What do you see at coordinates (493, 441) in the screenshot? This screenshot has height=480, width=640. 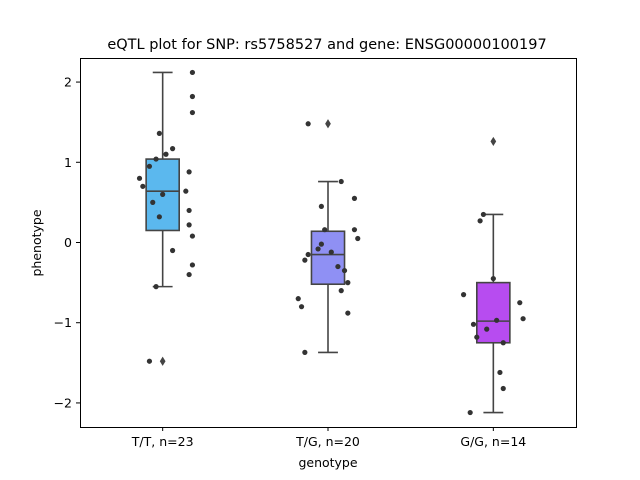 I see `x-tick-label-2: G/G, n=14` at bounding box center [493, 441].